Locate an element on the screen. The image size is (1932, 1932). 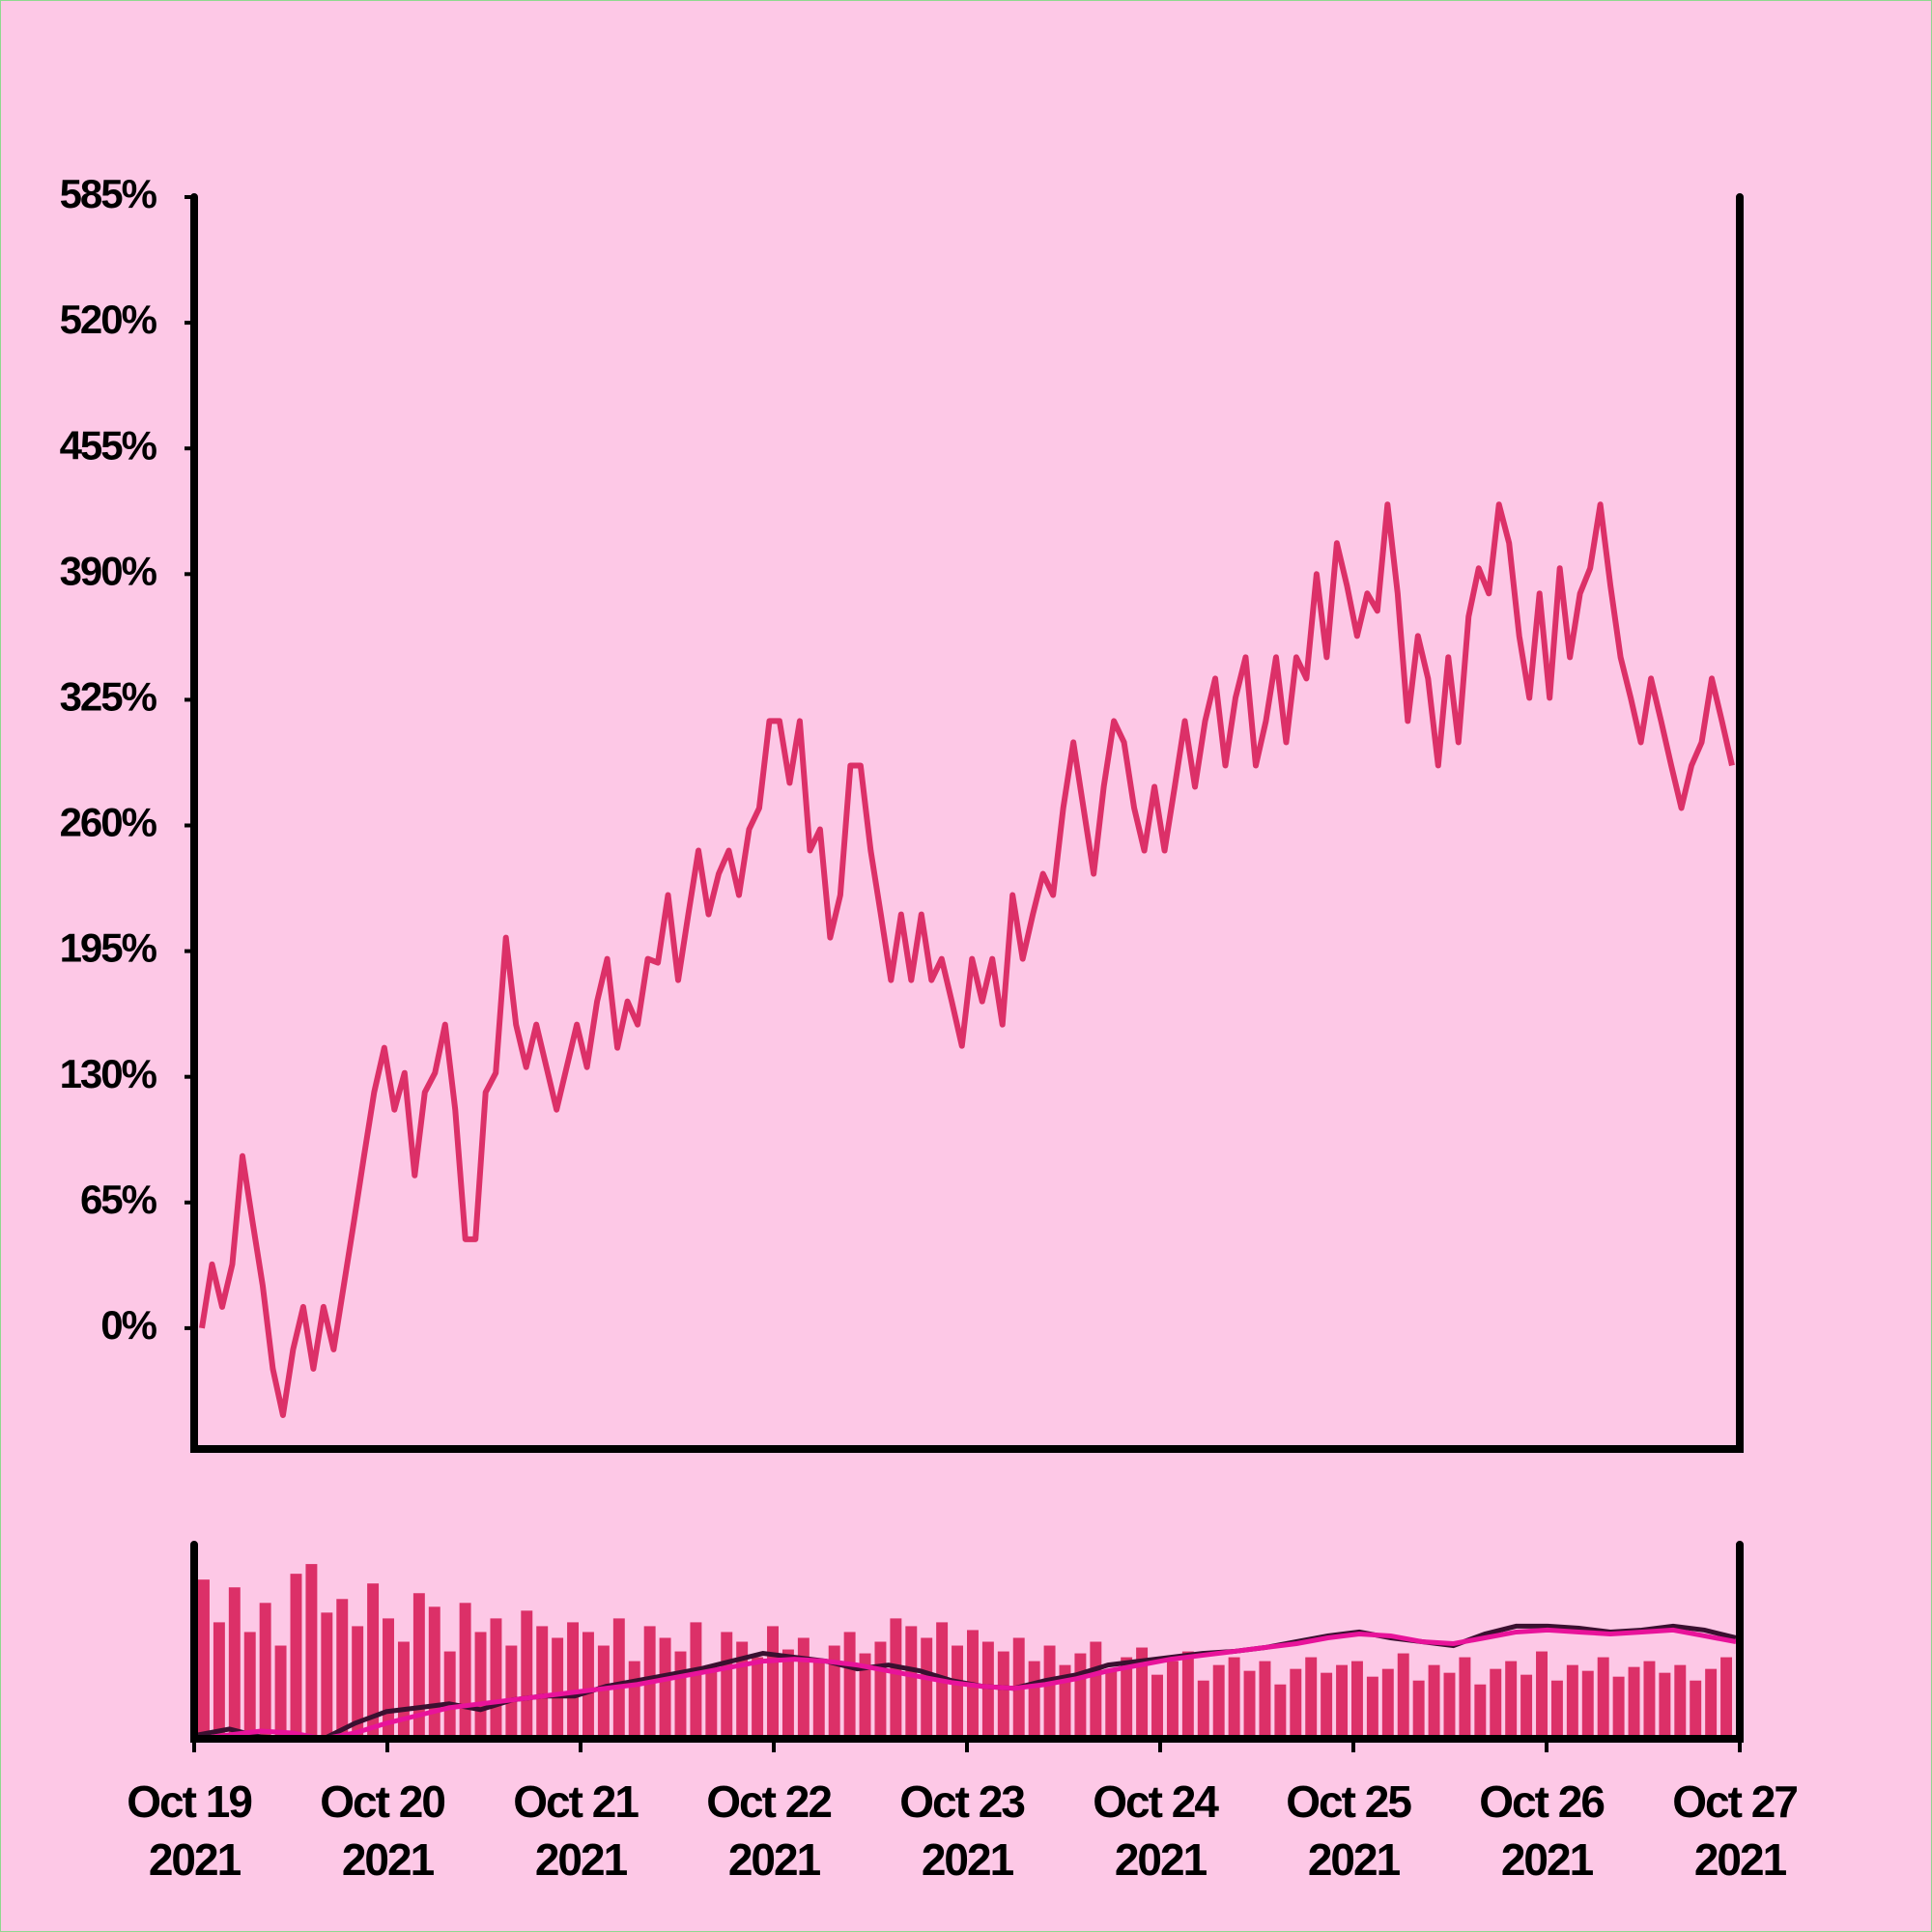
moving-average is located at coordinates (967, 1684).